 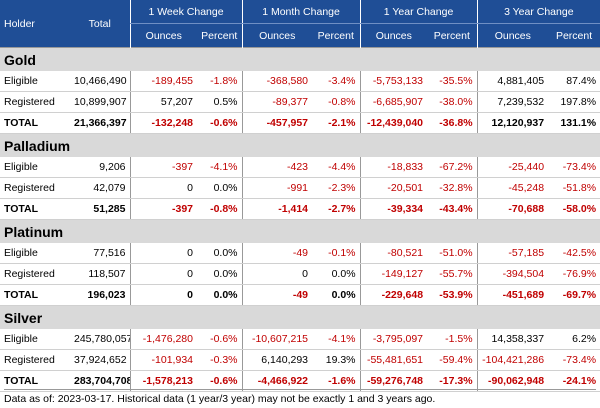 I want to click on cell: -1.5%, so click(x=452, y=339).